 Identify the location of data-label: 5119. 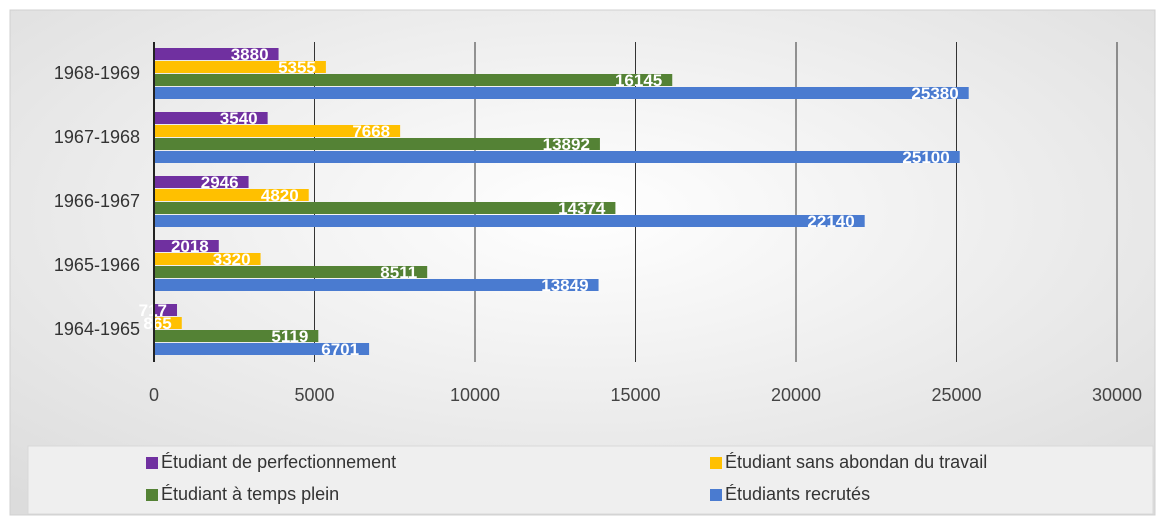
(289, 336).